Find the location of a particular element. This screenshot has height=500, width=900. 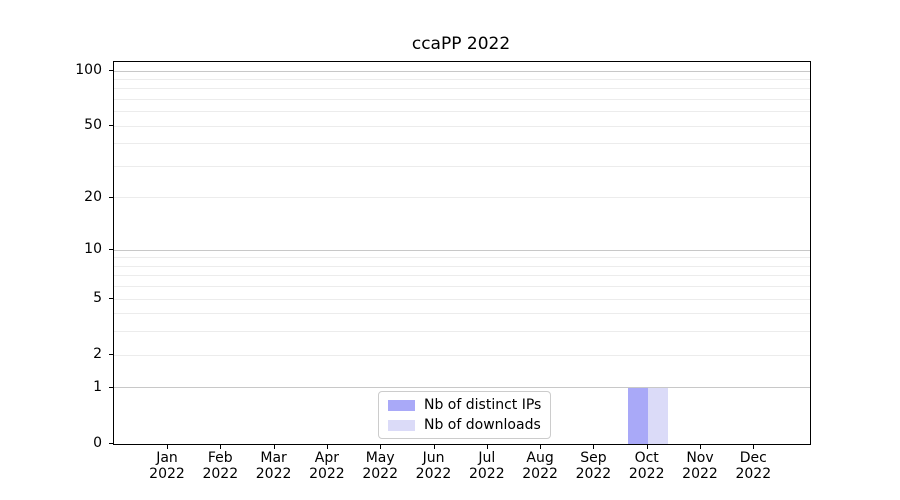

legend: Nb of distinct IPs Nb of downloads is located at coordinates (465, 415).